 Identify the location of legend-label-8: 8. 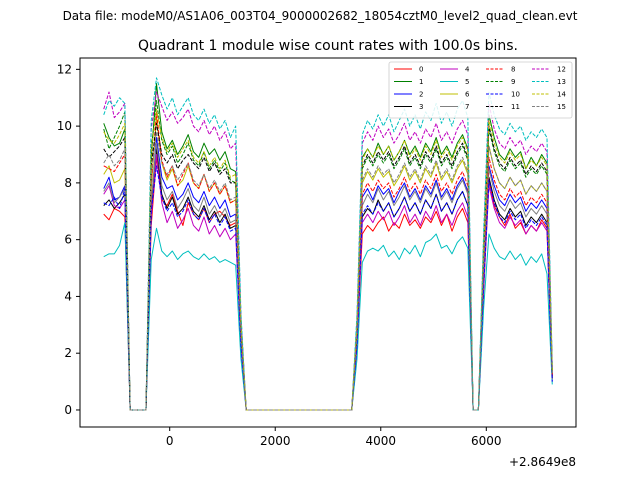
(513, 70).